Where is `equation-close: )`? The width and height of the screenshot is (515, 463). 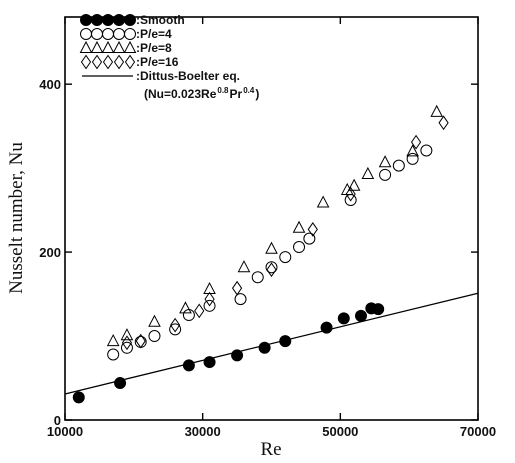
equation-close: ) is located at coordinates (257, 94).